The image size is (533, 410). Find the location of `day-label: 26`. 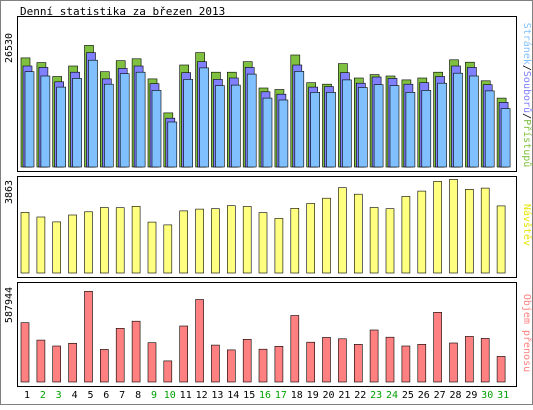

day-label: 26 is located at coordinates (424, 395).